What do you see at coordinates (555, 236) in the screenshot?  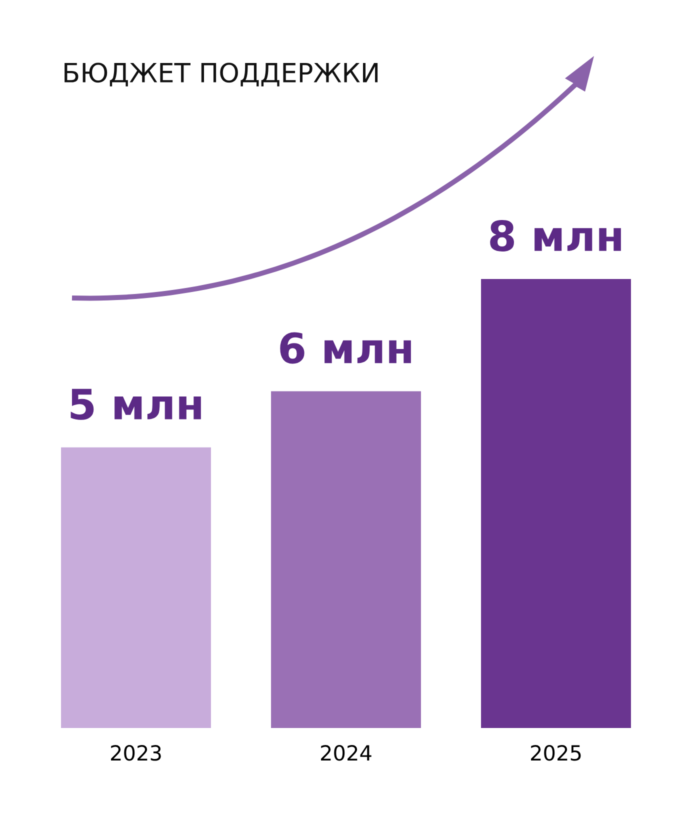 I see `data-label: 8 млн` at bounding box center [555, 236].